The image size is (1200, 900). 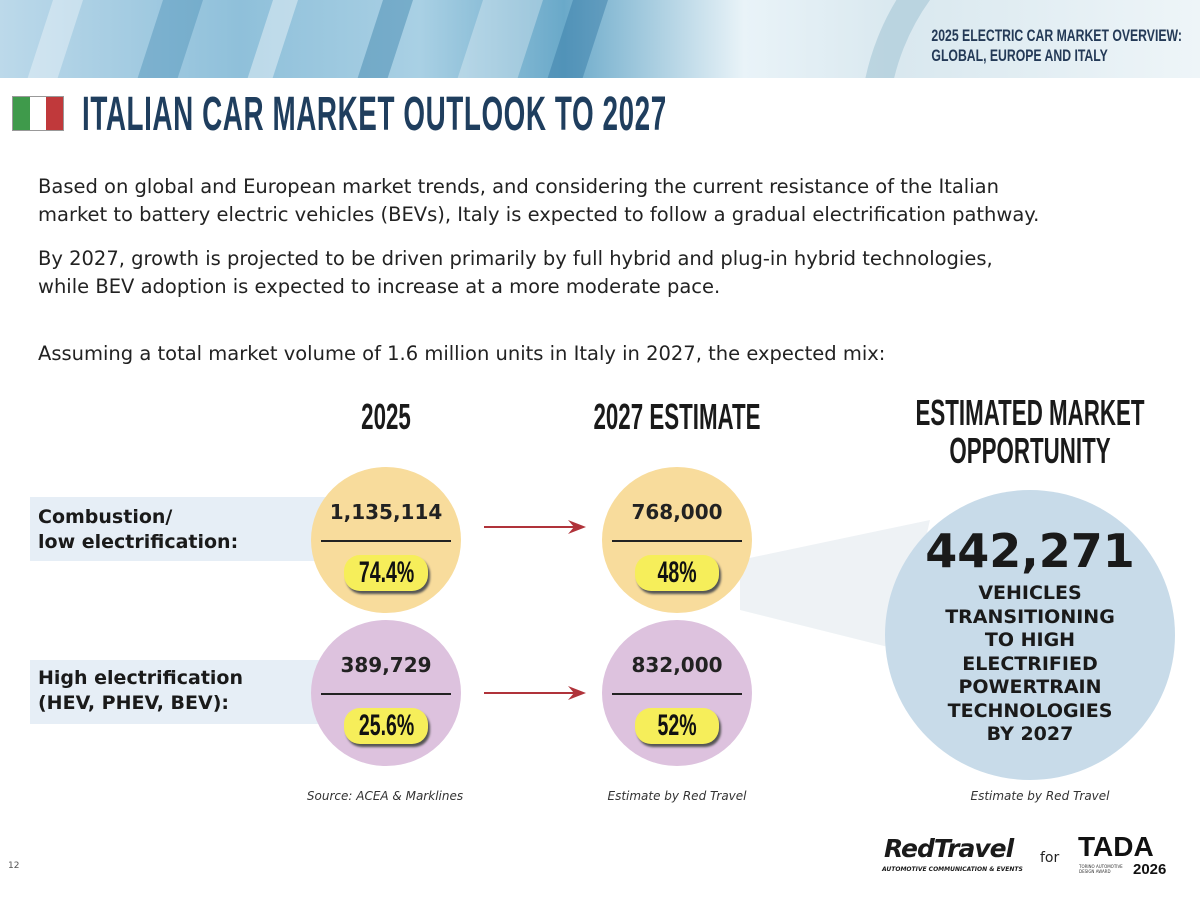 What do you see at coordinates (1030, 431) in the screenshot?
I see `column-header-opportunity: ESTIMATED MARKET OPPORTUNITY` at bounding box center [1030, 431].